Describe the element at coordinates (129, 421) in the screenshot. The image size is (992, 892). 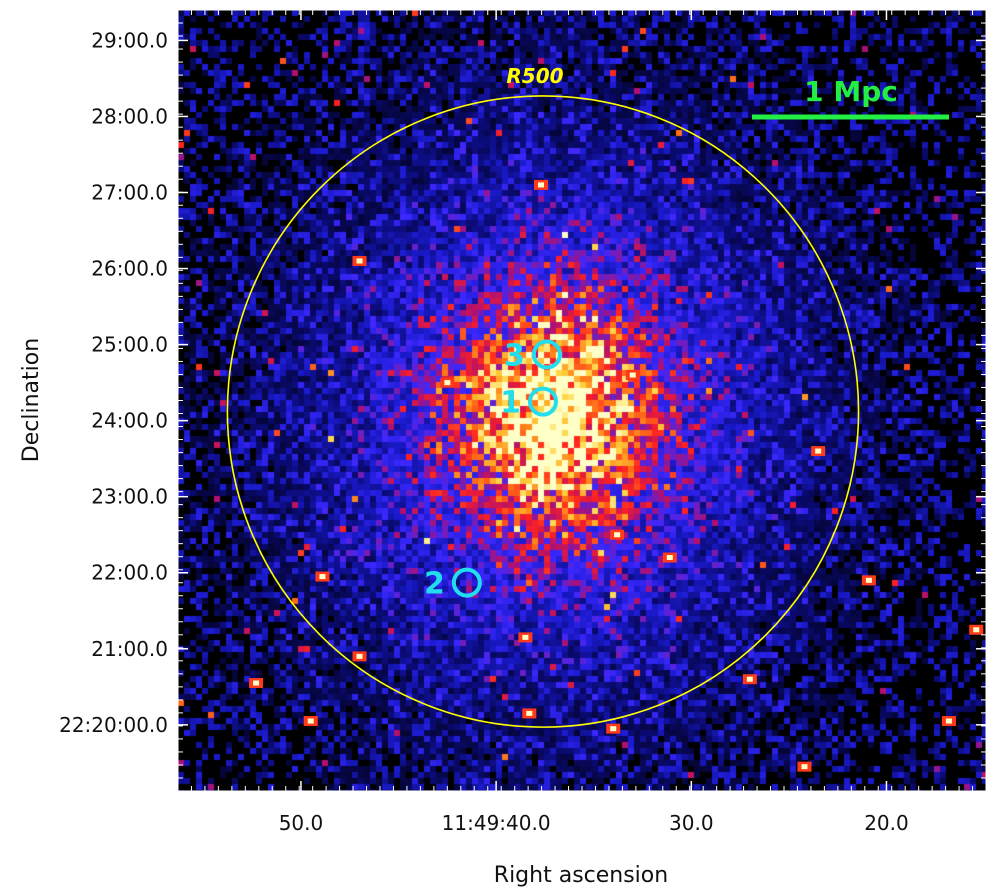
I see `y-tick-label: 24:00.0` at that location.